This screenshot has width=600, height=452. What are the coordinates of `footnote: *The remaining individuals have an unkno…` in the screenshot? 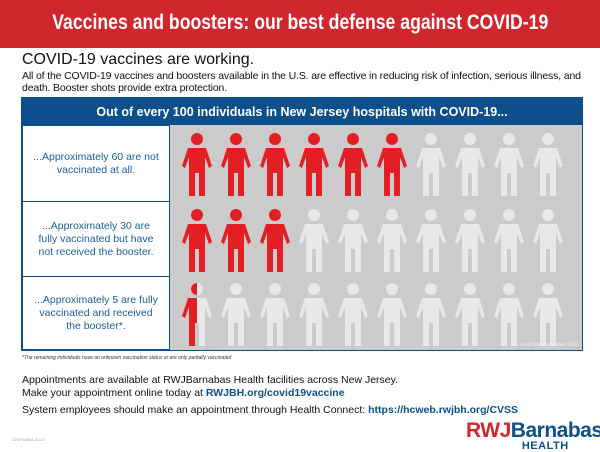 It's located at (127, 358).